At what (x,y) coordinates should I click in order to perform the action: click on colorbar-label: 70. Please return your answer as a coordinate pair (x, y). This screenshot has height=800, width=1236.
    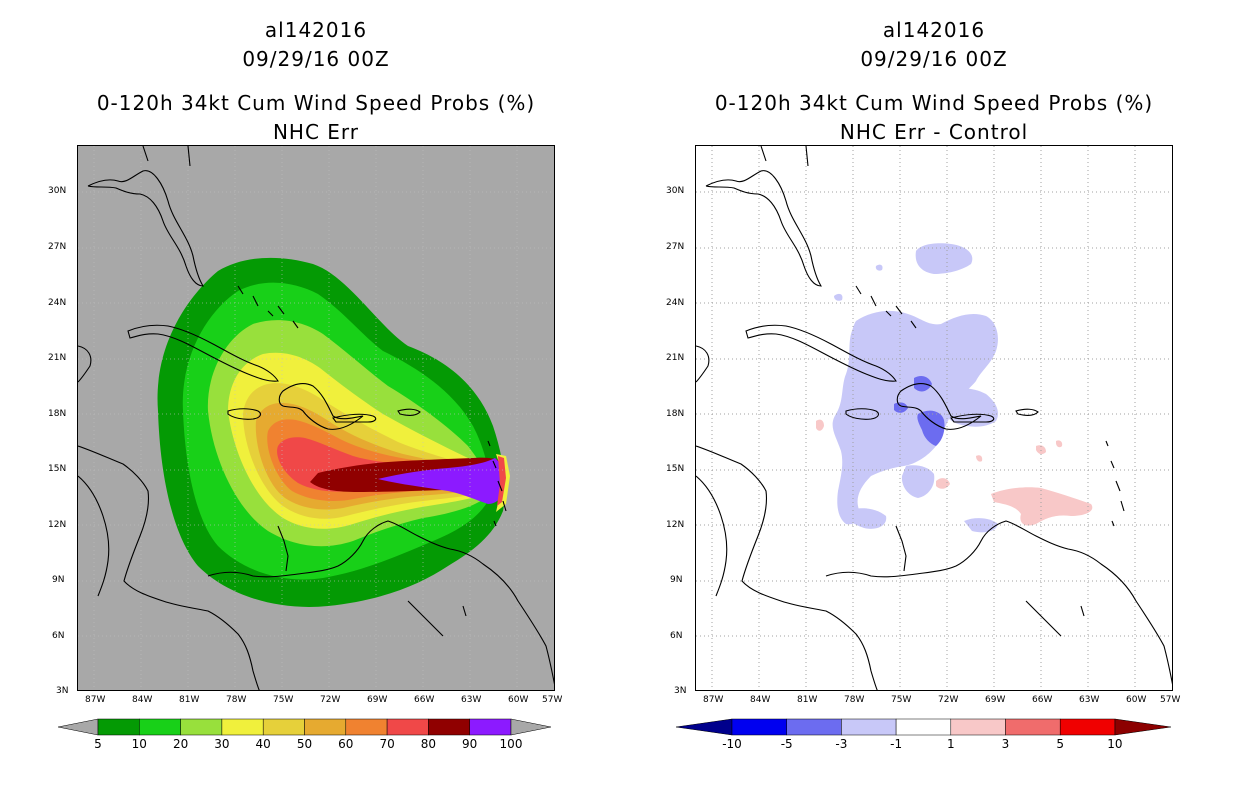
    Looking at the image, I should click on (387, 744).